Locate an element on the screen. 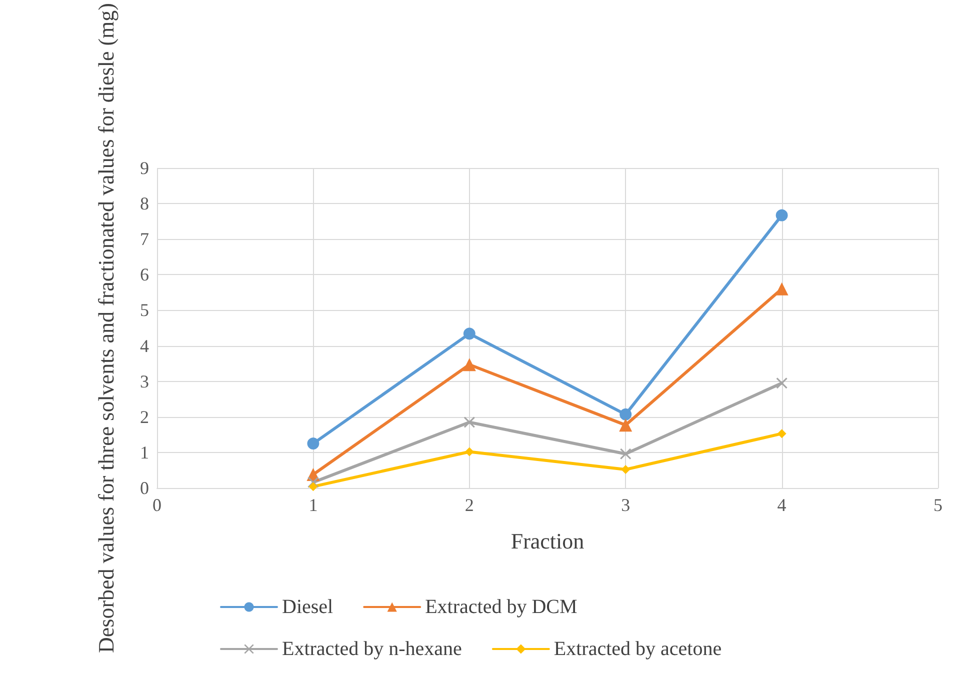 This screenshot has height=684, width=956. y-tick-label: 0 is located at coordinates (144, 488).